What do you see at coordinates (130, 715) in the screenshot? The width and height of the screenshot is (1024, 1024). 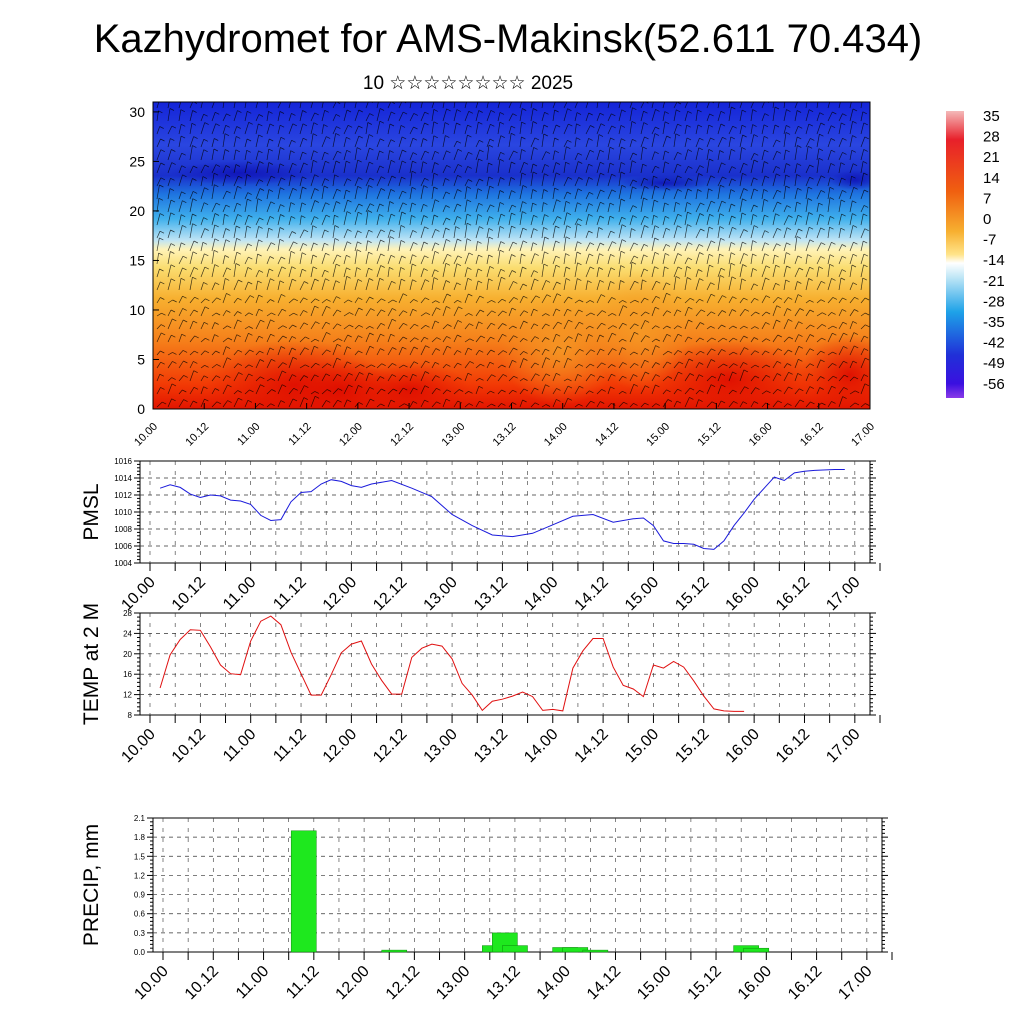 I see `y-tick-label: 8` at bounding box center [130, 715].